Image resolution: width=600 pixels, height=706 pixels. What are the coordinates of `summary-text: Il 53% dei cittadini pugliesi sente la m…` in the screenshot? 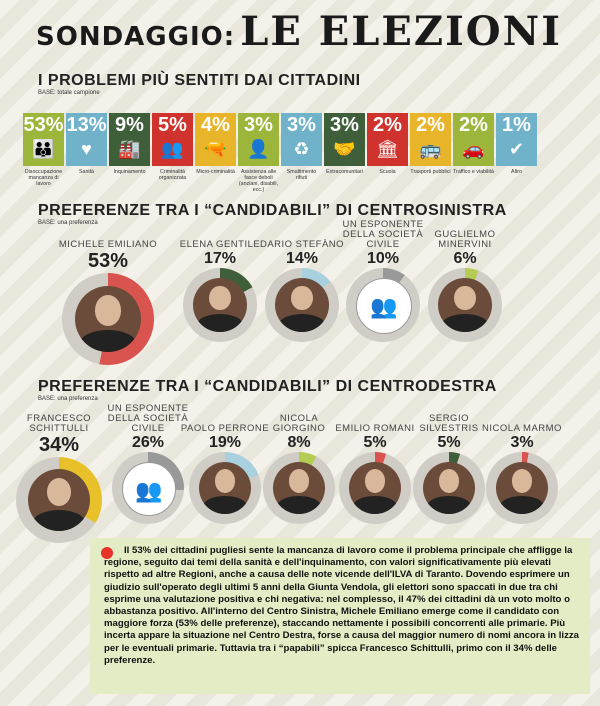 It's located at (342, 605).